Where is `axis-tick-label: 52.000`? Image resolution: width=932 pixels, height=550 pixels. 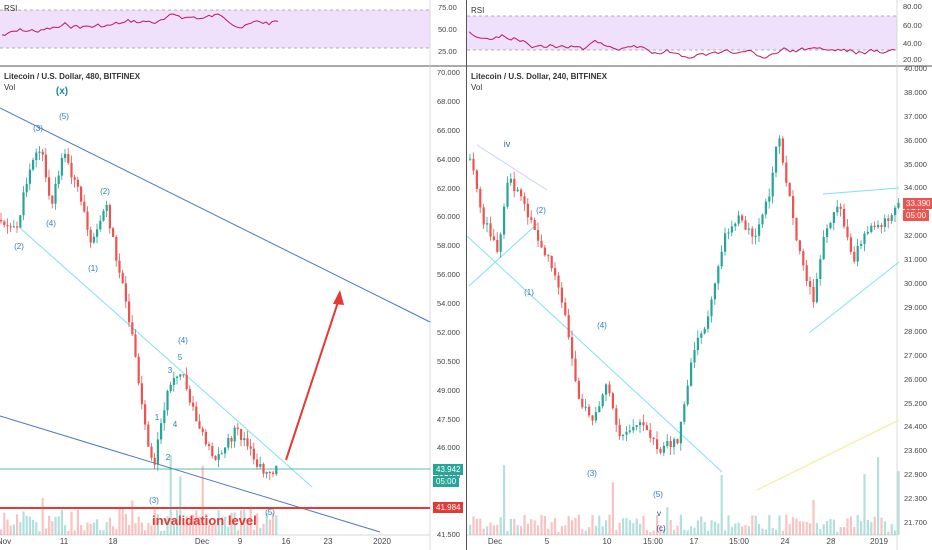
axis-tick-label: 52.000 is located at coordinates (448, 332).